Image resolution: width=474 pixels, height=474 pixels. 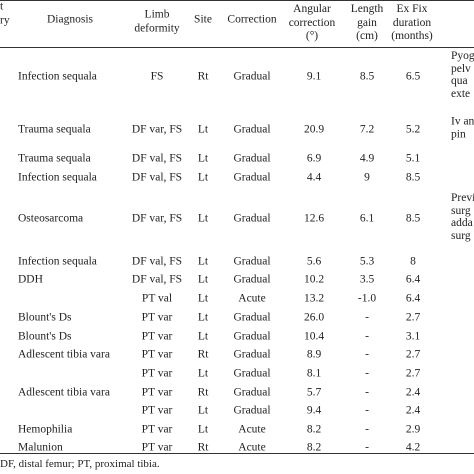 I want to click on header-angular-correction: Angular correction (°), so click(x=312, y=22).